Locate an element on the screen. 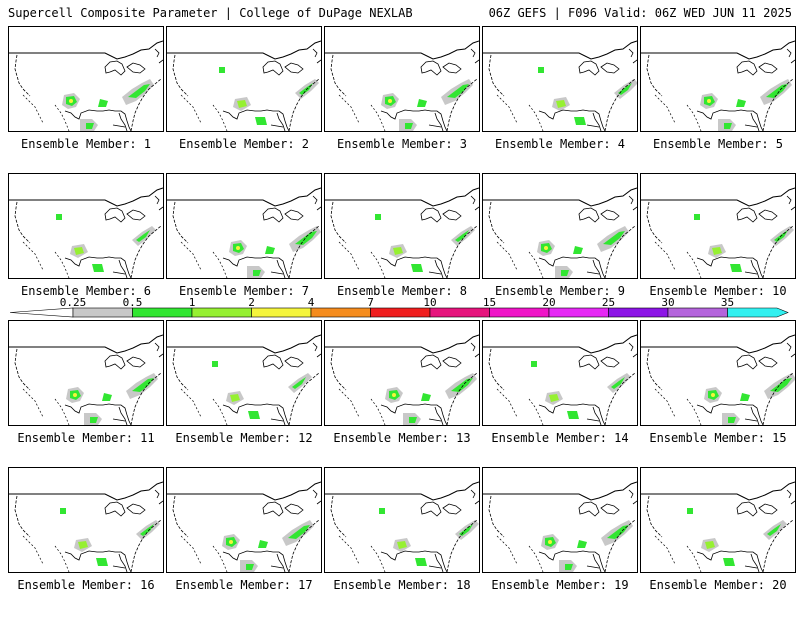 The image size is (800, 622). member-caption: Ensemble Member: 13 is located at coordinates (402, 438).